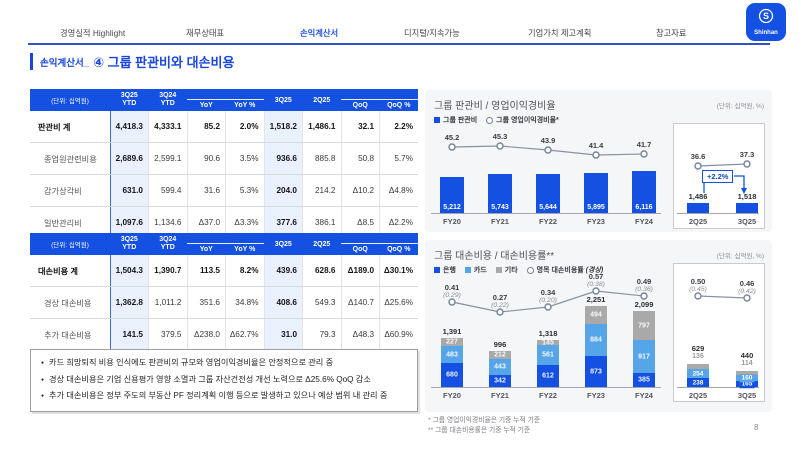 The height and width of the screenshot is (449, 800). I want to click on title-prefix: 손익계산서_, so click(64, 63).